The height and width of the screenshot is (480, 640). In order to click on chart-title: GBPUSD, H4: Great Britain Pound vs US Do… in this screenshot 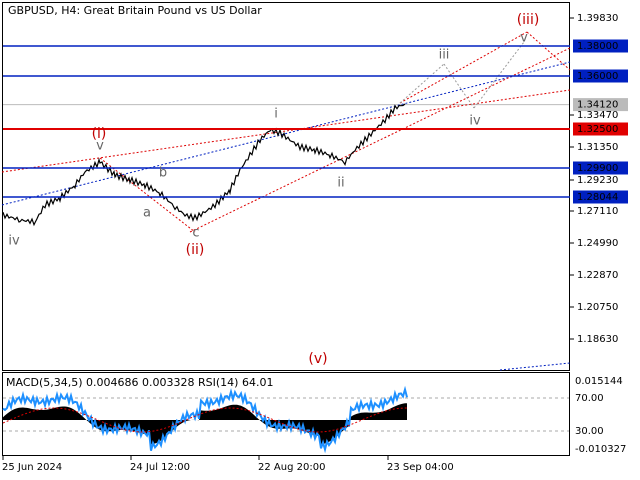, I will do `click(135, 10)`.